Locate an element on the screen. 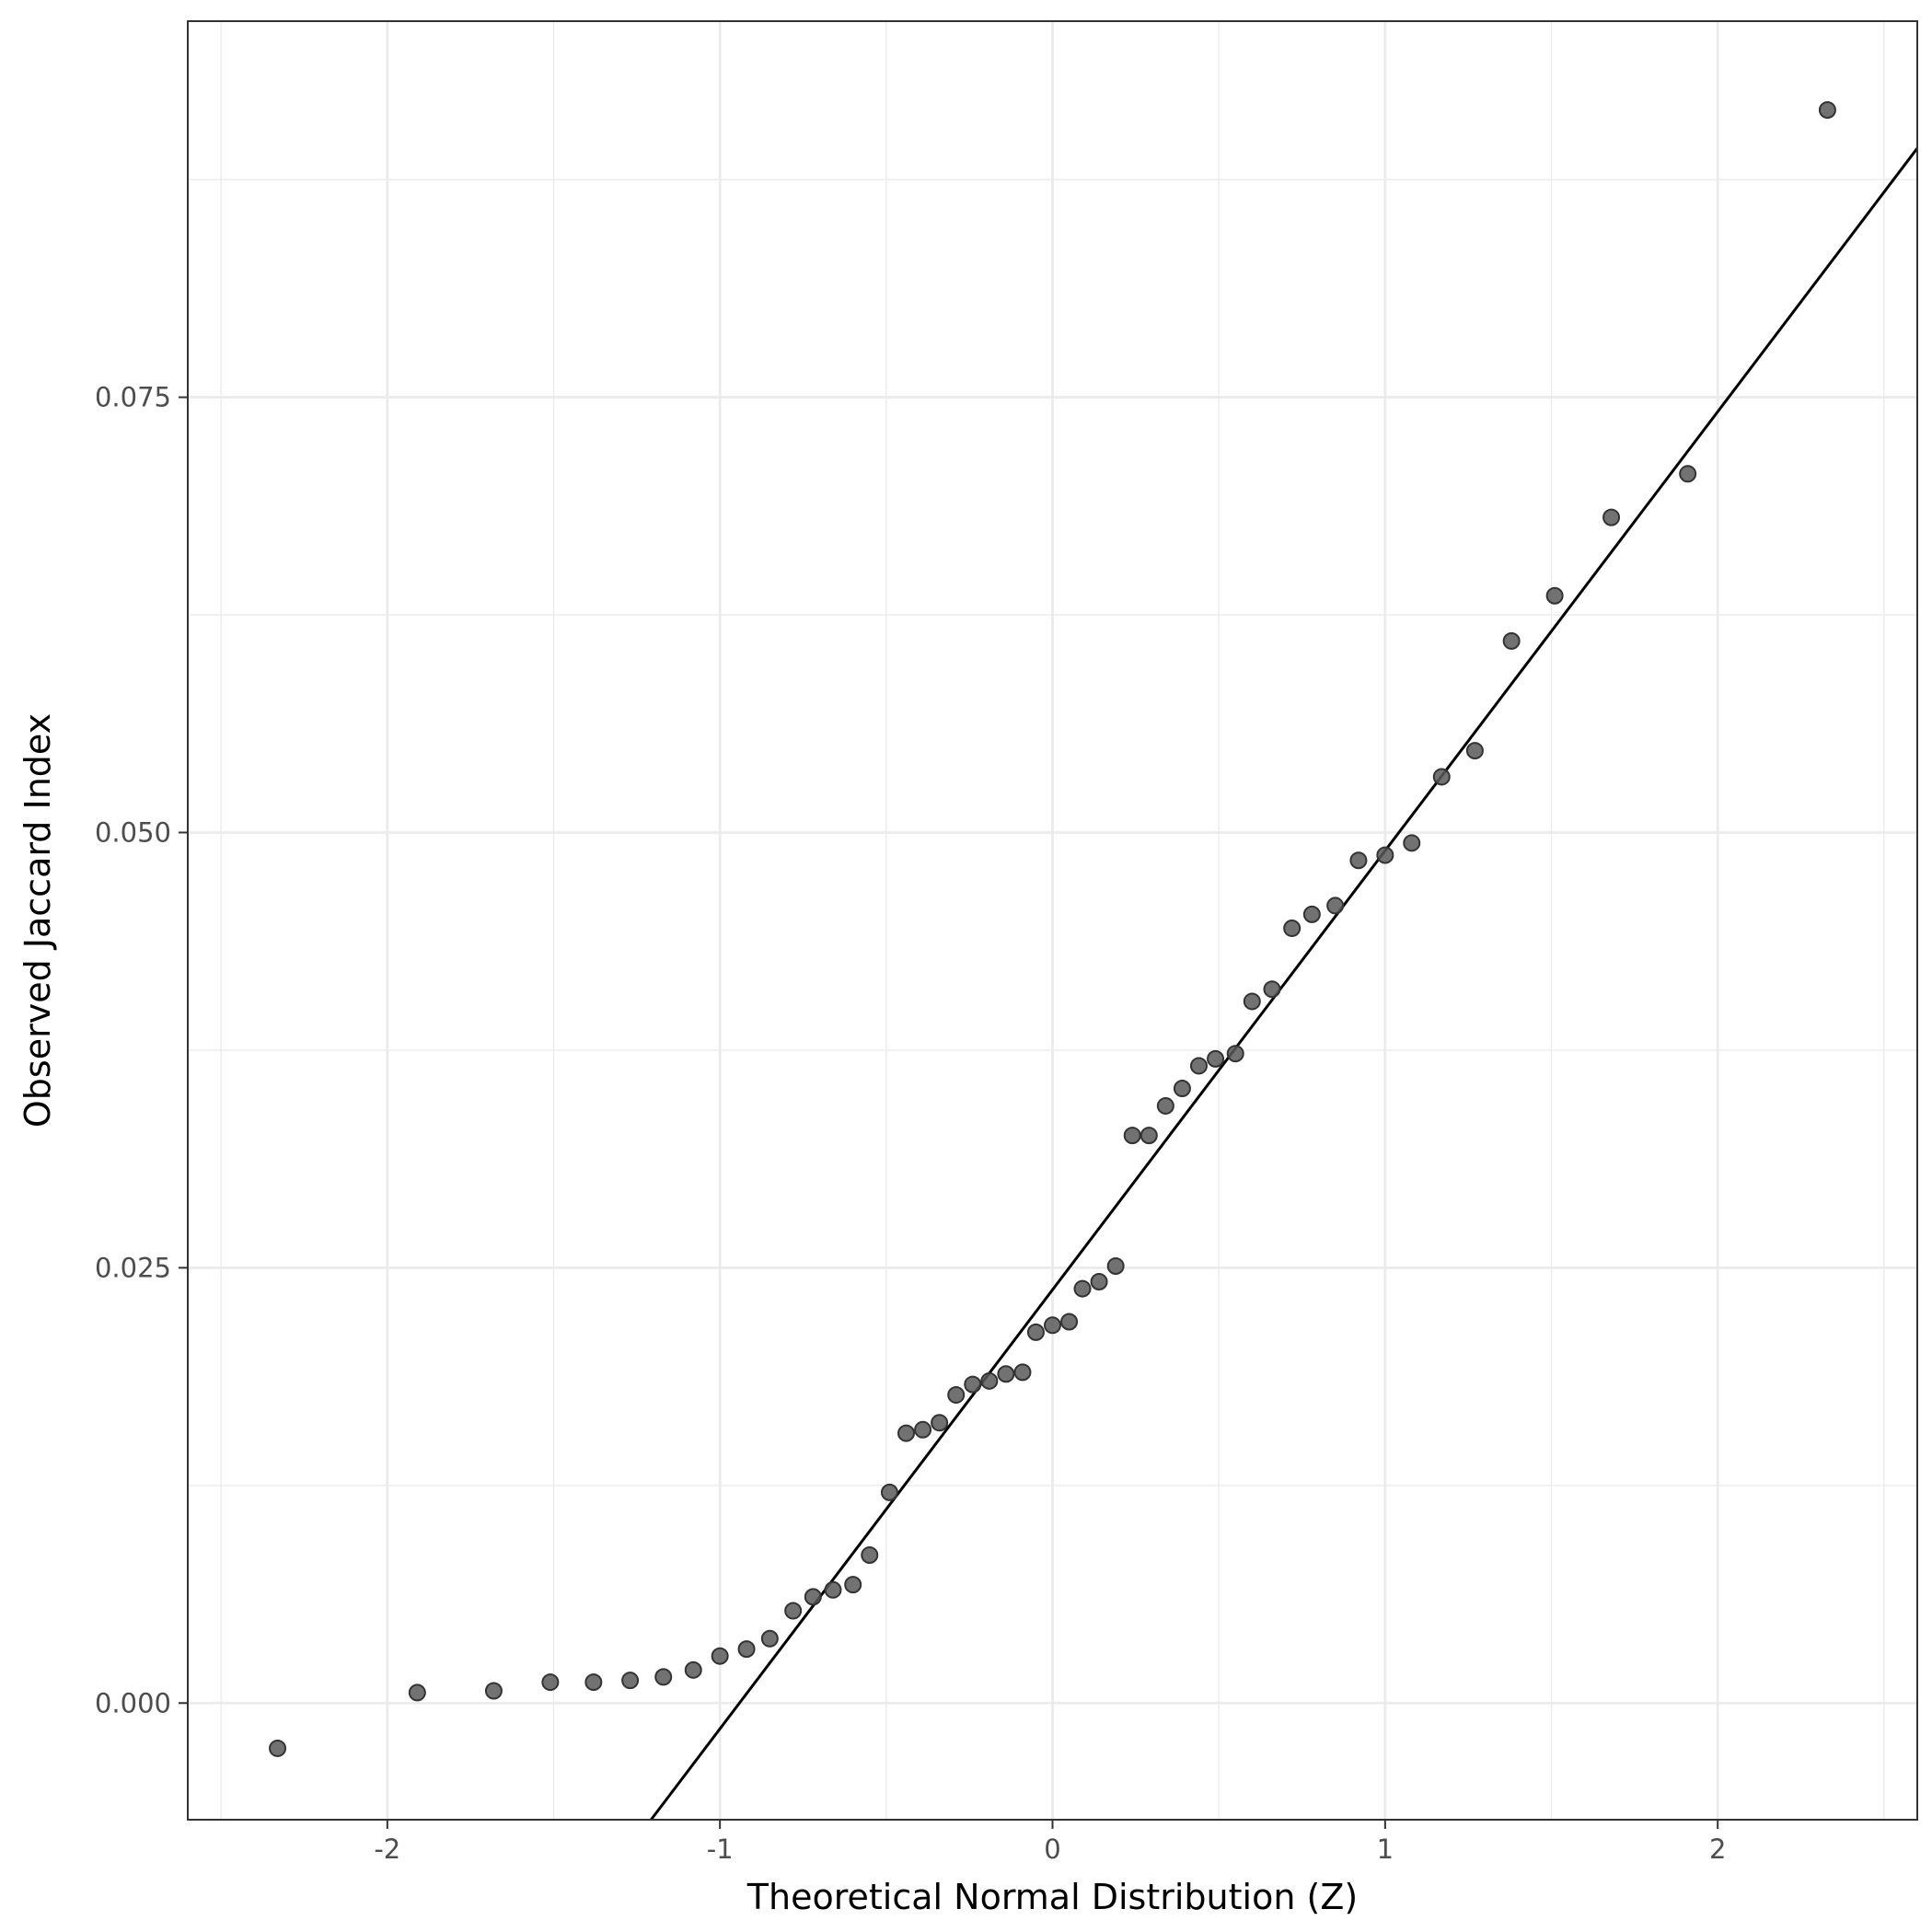 The width and height of the screenshot is (1932, 1932). x-tick-label: 1 is located at coordinates (1386, 1850).